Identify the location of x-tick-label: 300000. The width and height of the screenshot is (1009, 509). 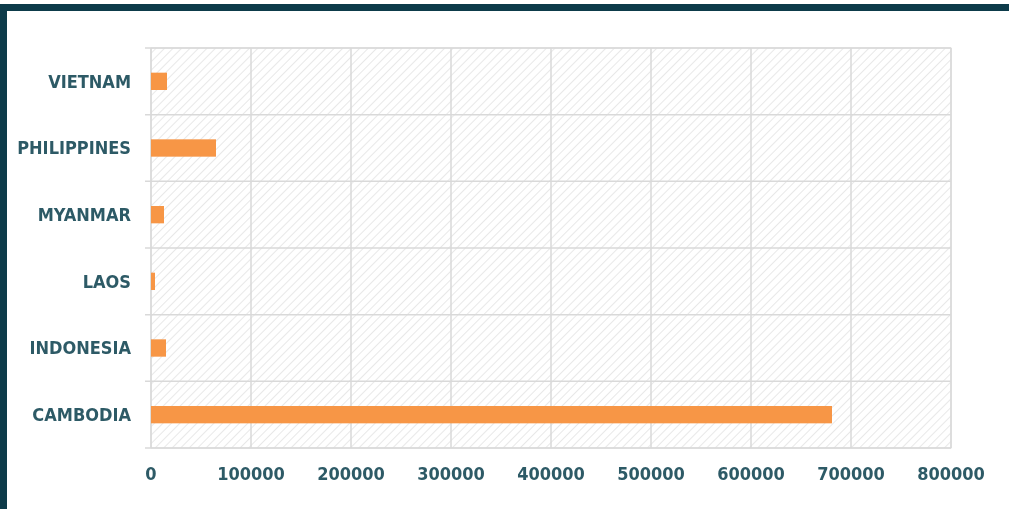
(451, 473).